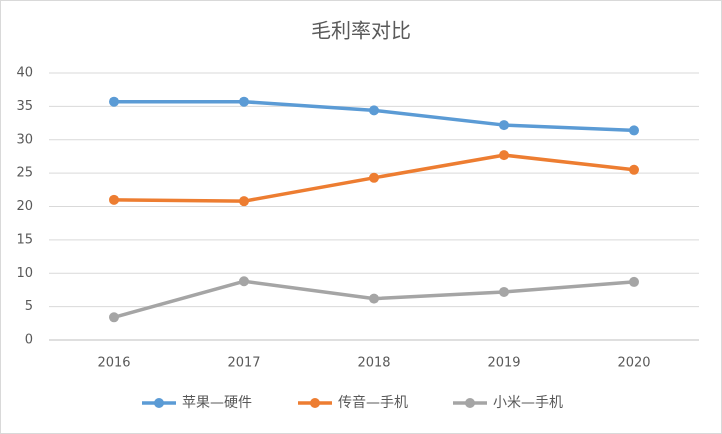 The width and height of the screenshot is (722, 434). What do you see at coordinates (503, 363) in the screenshot?
I see `x-tick-label: 2019` at bounding box center [503, 363].